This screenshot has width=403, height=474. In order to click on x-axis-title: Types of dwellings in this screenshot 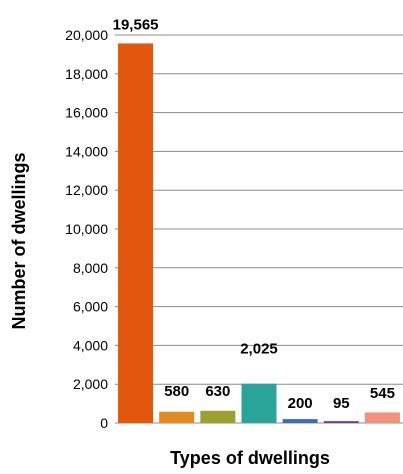, I will do `click(250, 458)`.